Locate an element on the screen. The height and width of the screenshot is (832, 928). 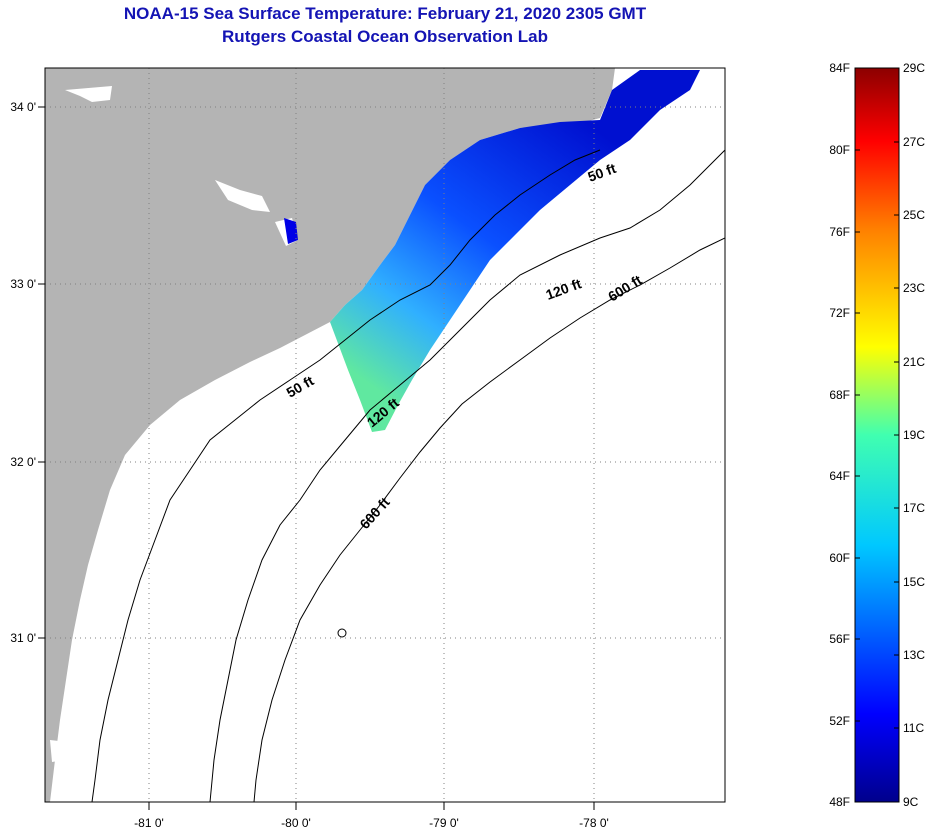
latitude-tick-label: 34 0' is located at coordinates (23, 107).